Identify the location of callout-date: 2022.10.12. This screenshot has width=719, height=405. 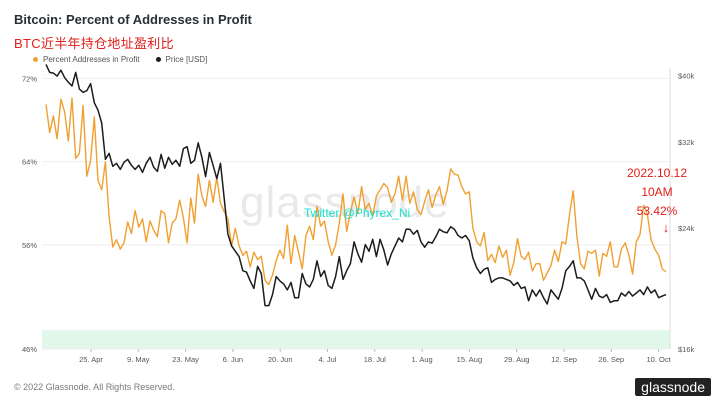
(657, 173).